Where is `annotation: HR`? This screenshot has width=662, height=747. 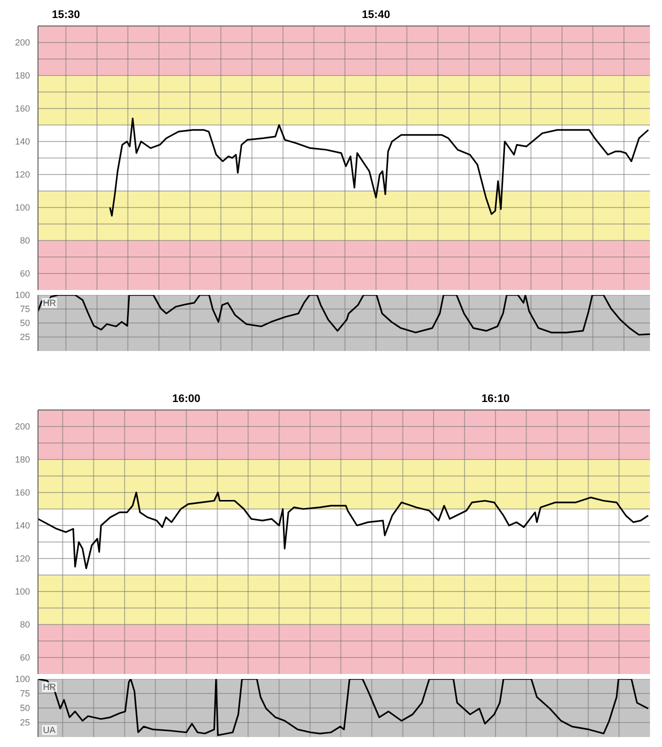 annotation: HR is located at coordinates (49, 687).